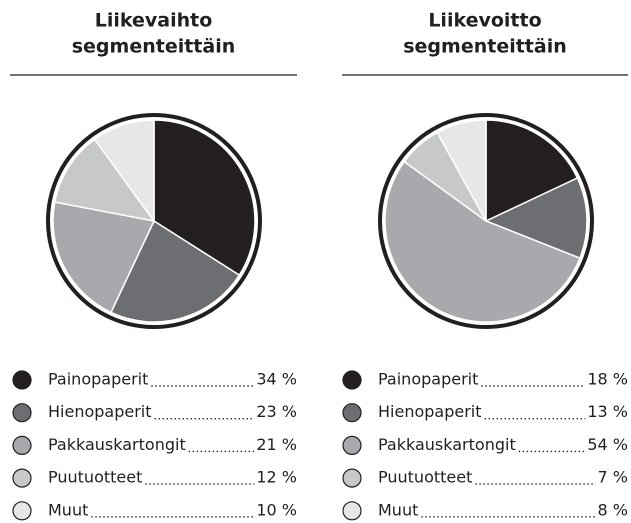 The height and width of the screenshot is (523, 631). What do you see at coordinates (613, 477) in the screenshot?
I see `legend-value: 7 %` at bounding box center [613, 477].